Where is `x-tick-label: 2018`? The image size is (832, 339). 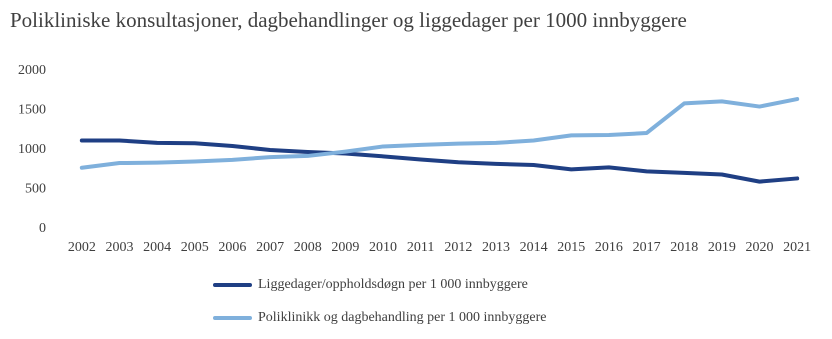 x-tick-label: 2018 is located at coordinates (684, 247).